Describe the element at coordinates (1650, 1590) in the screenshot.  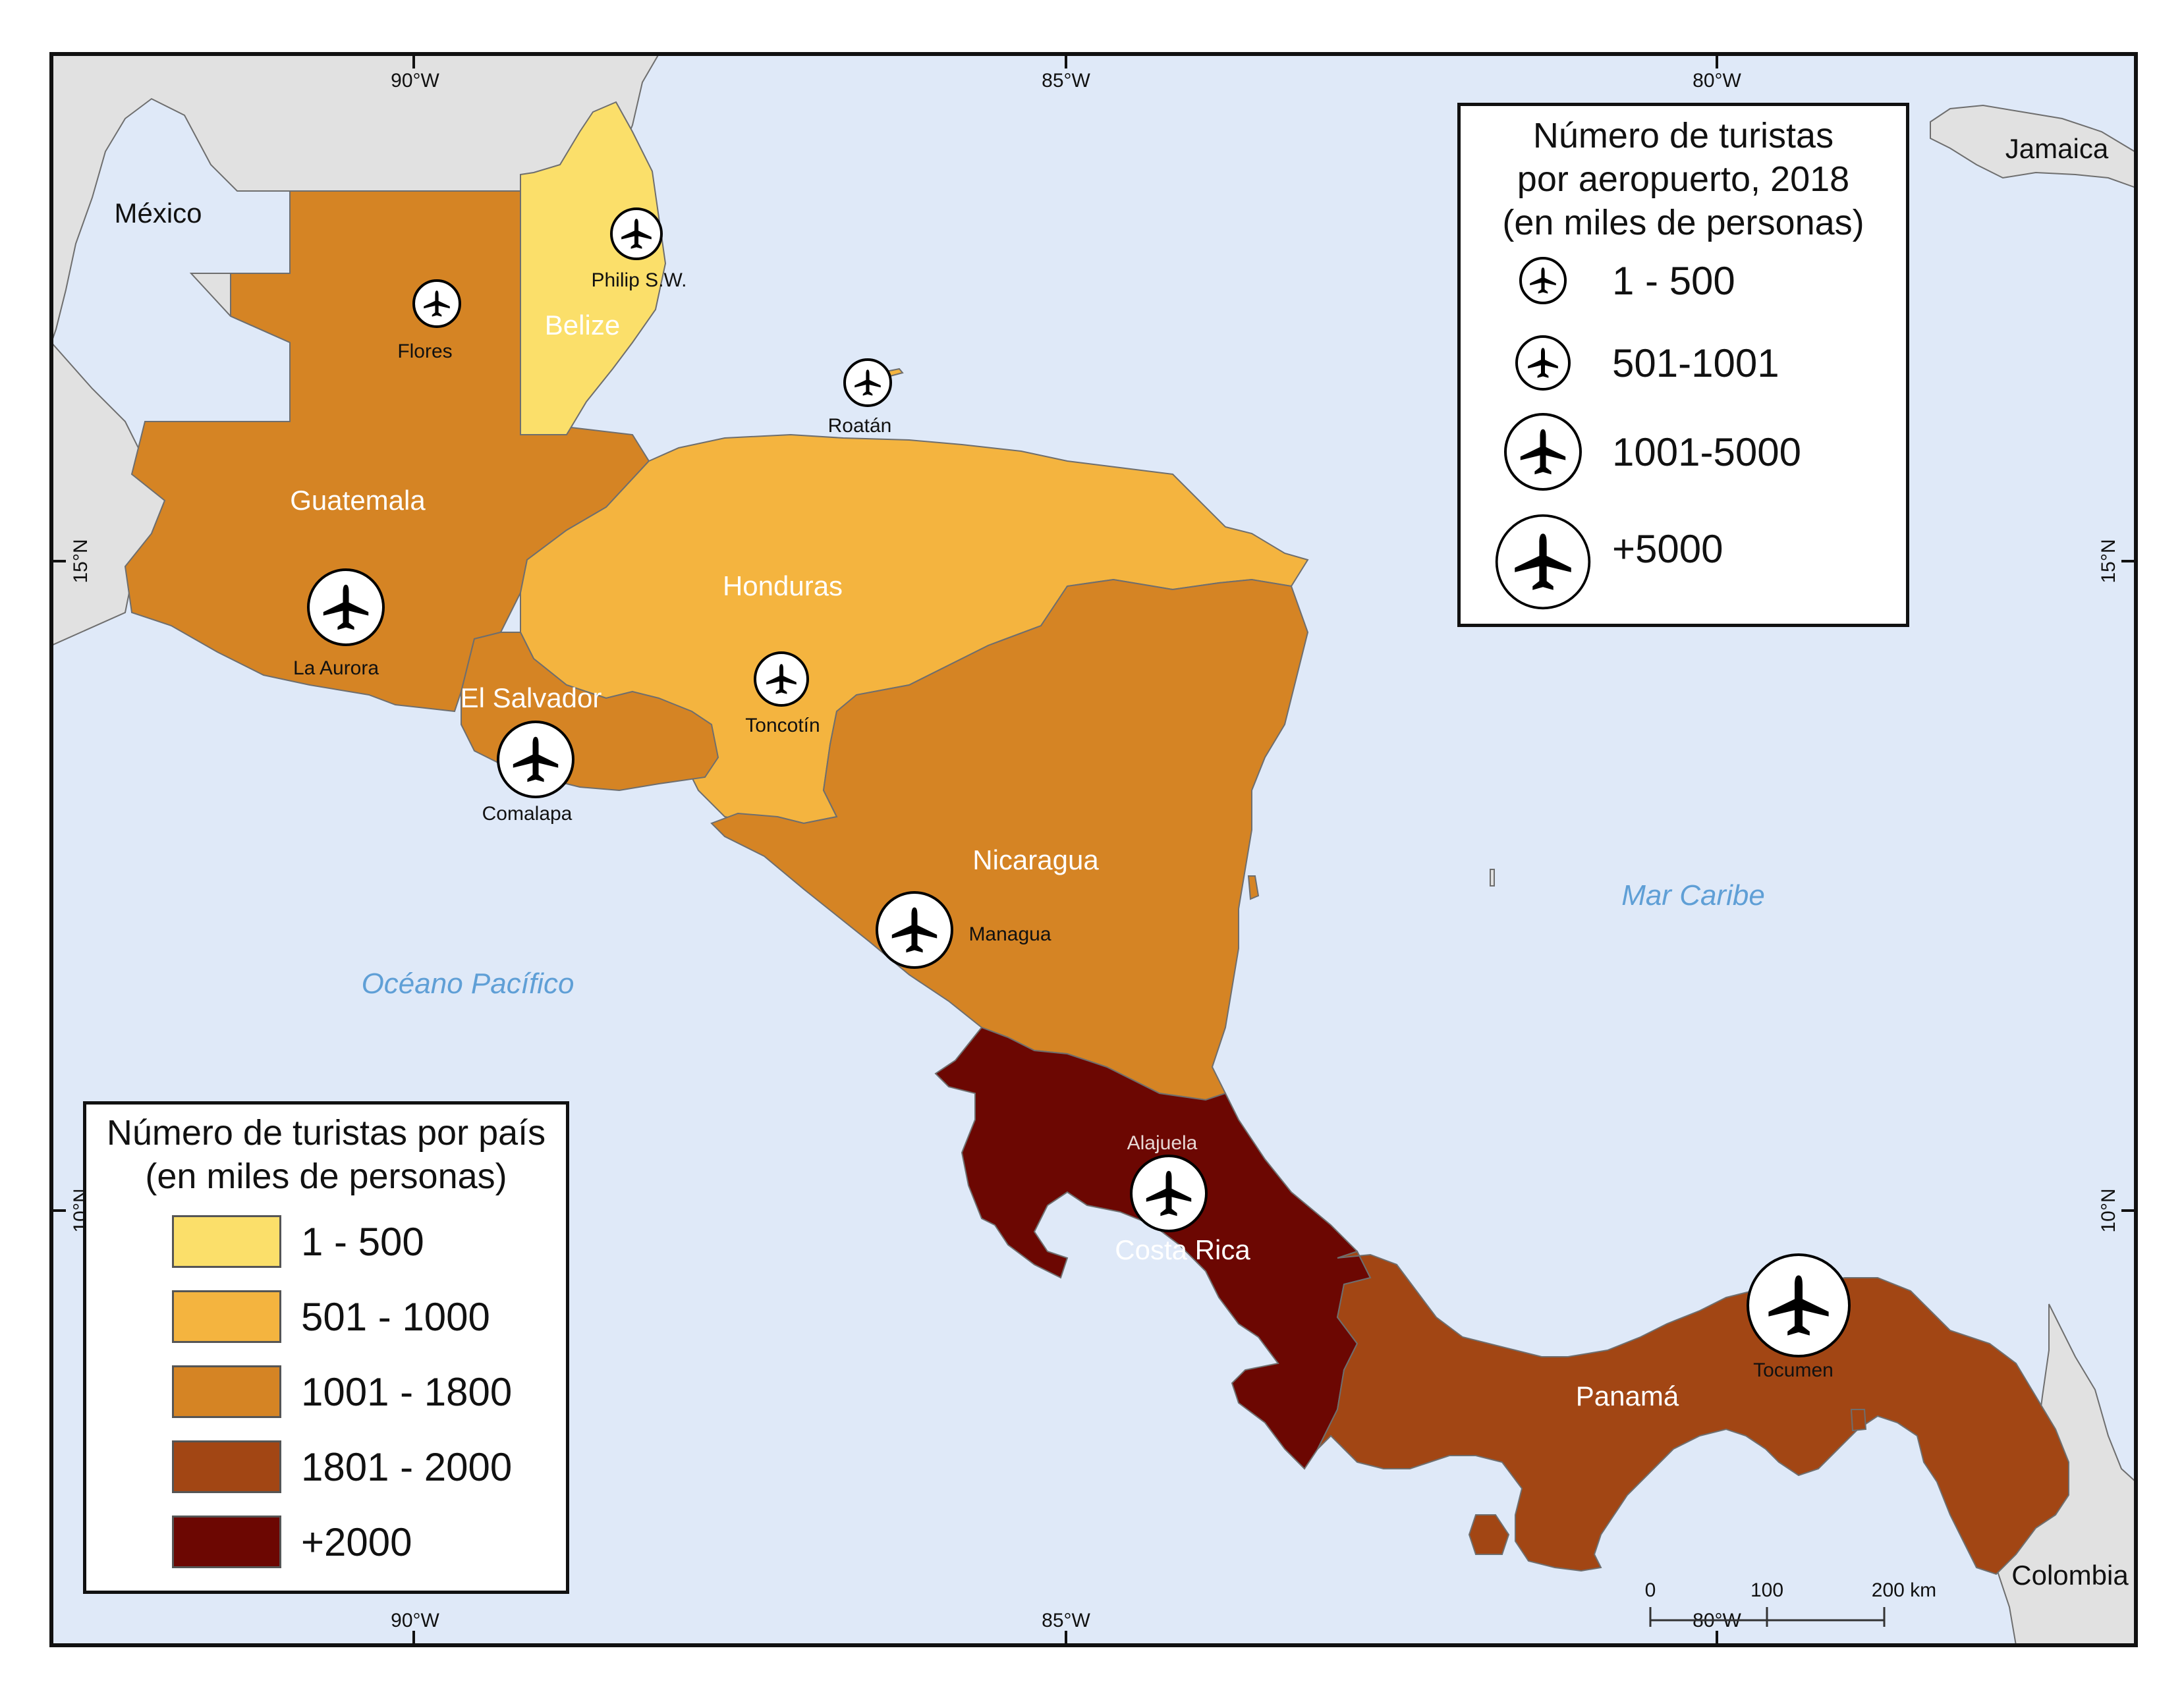
I see `scale-tick-0: 0` at that location.